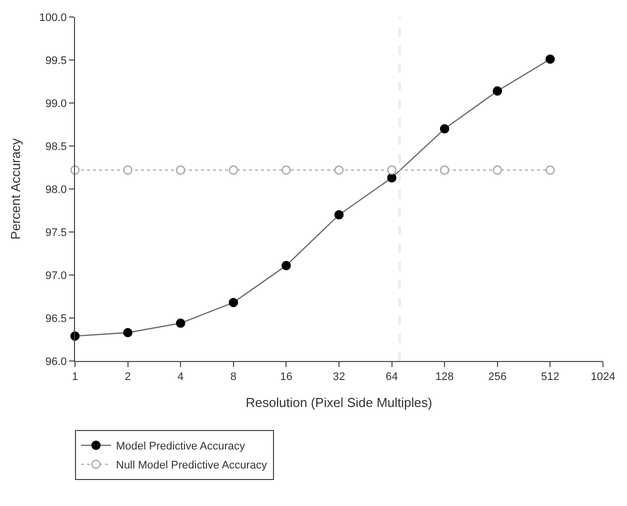 The image size is (627, 506). What do you see at coordinates (56, 318) in the screenshot?
I see `y-tick-label: 96.5` at bounding box center [56, 318].